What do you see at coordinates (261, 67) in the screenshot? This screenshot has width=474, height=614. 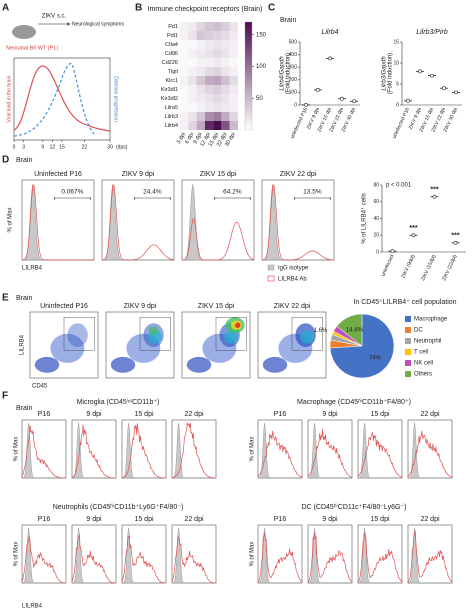 I see `colorbar-label: 100` at bounding box center [261, 67].